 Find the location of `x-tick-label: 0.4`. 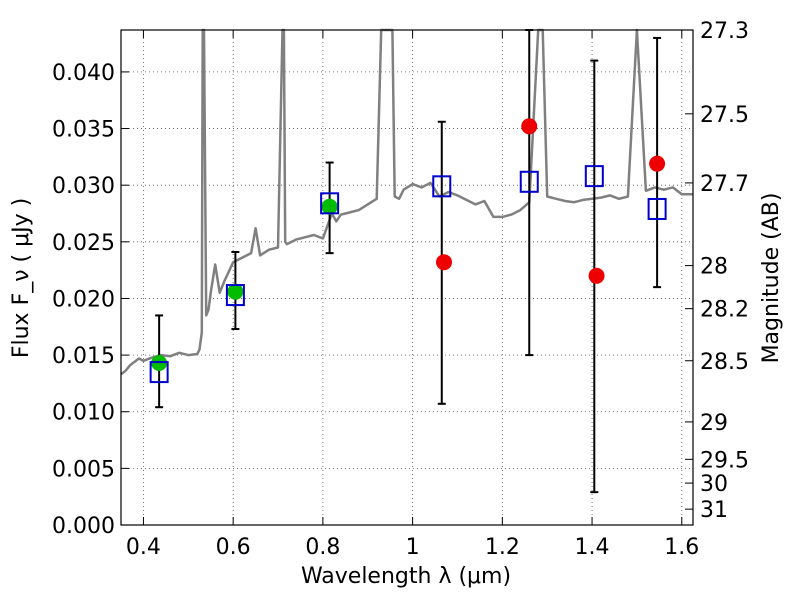

x-tick-label: 0.4 is located at coordinates (143, 547).